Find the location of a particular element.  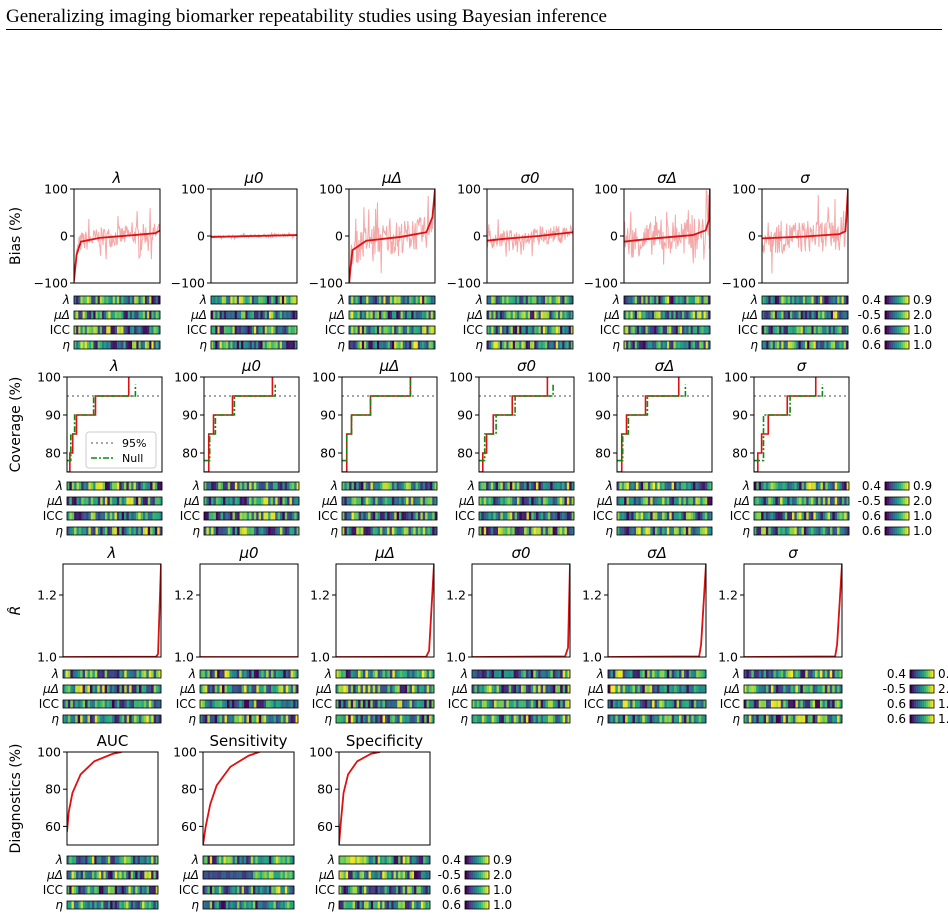

strip-label: λ is located at coordinates (334, 486).